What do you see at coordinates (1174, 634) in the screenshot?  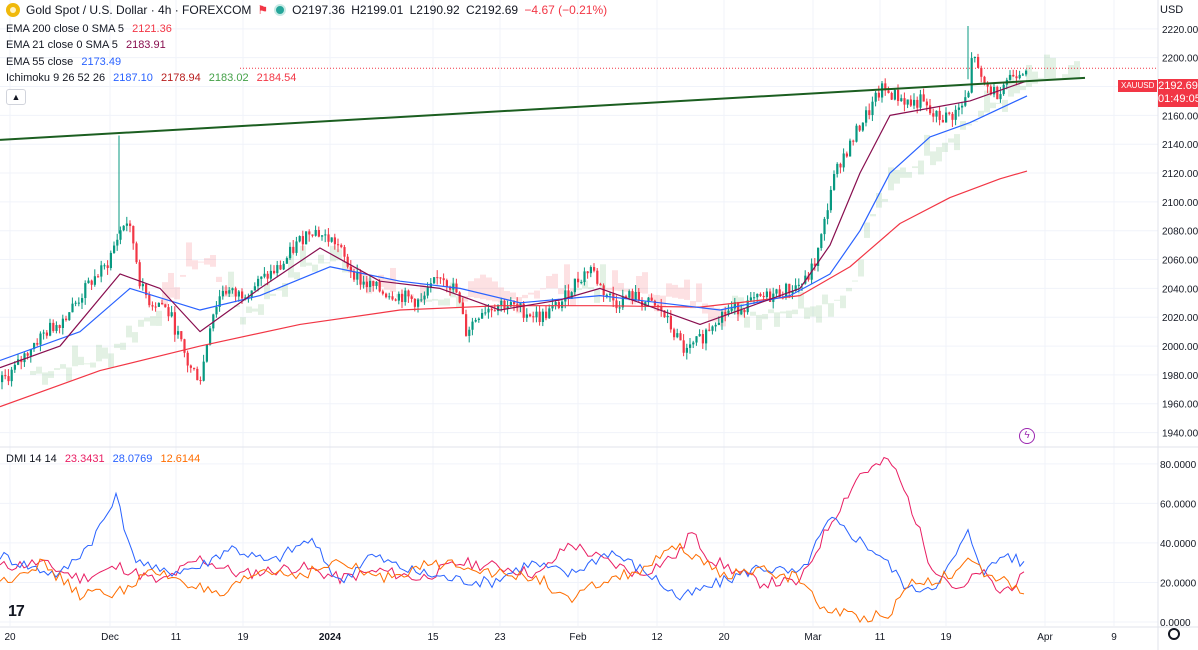 I see `gear-icon` at bounding box center [1174, 634].